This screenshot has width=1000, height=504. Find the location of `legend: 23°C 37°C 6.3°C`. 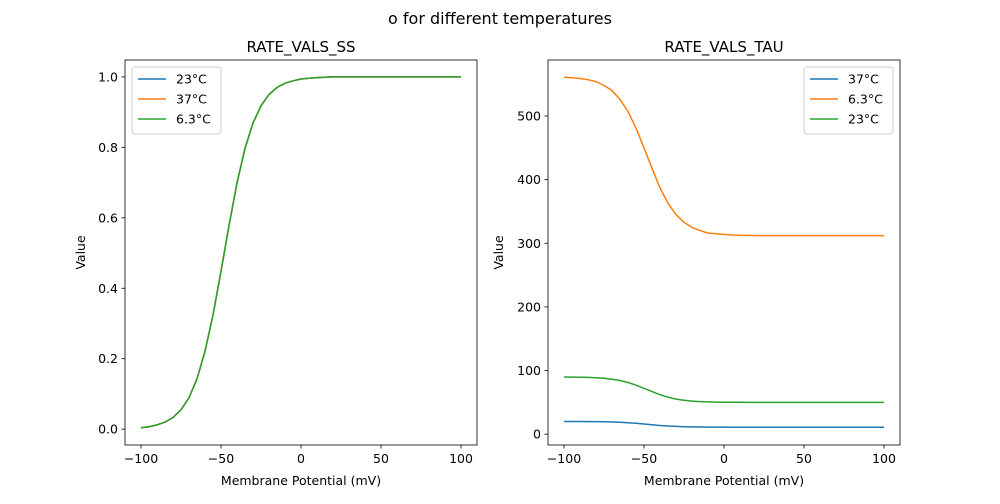

legend: 23°C 37°C 6.3°C is located at coordinates (176, 100).